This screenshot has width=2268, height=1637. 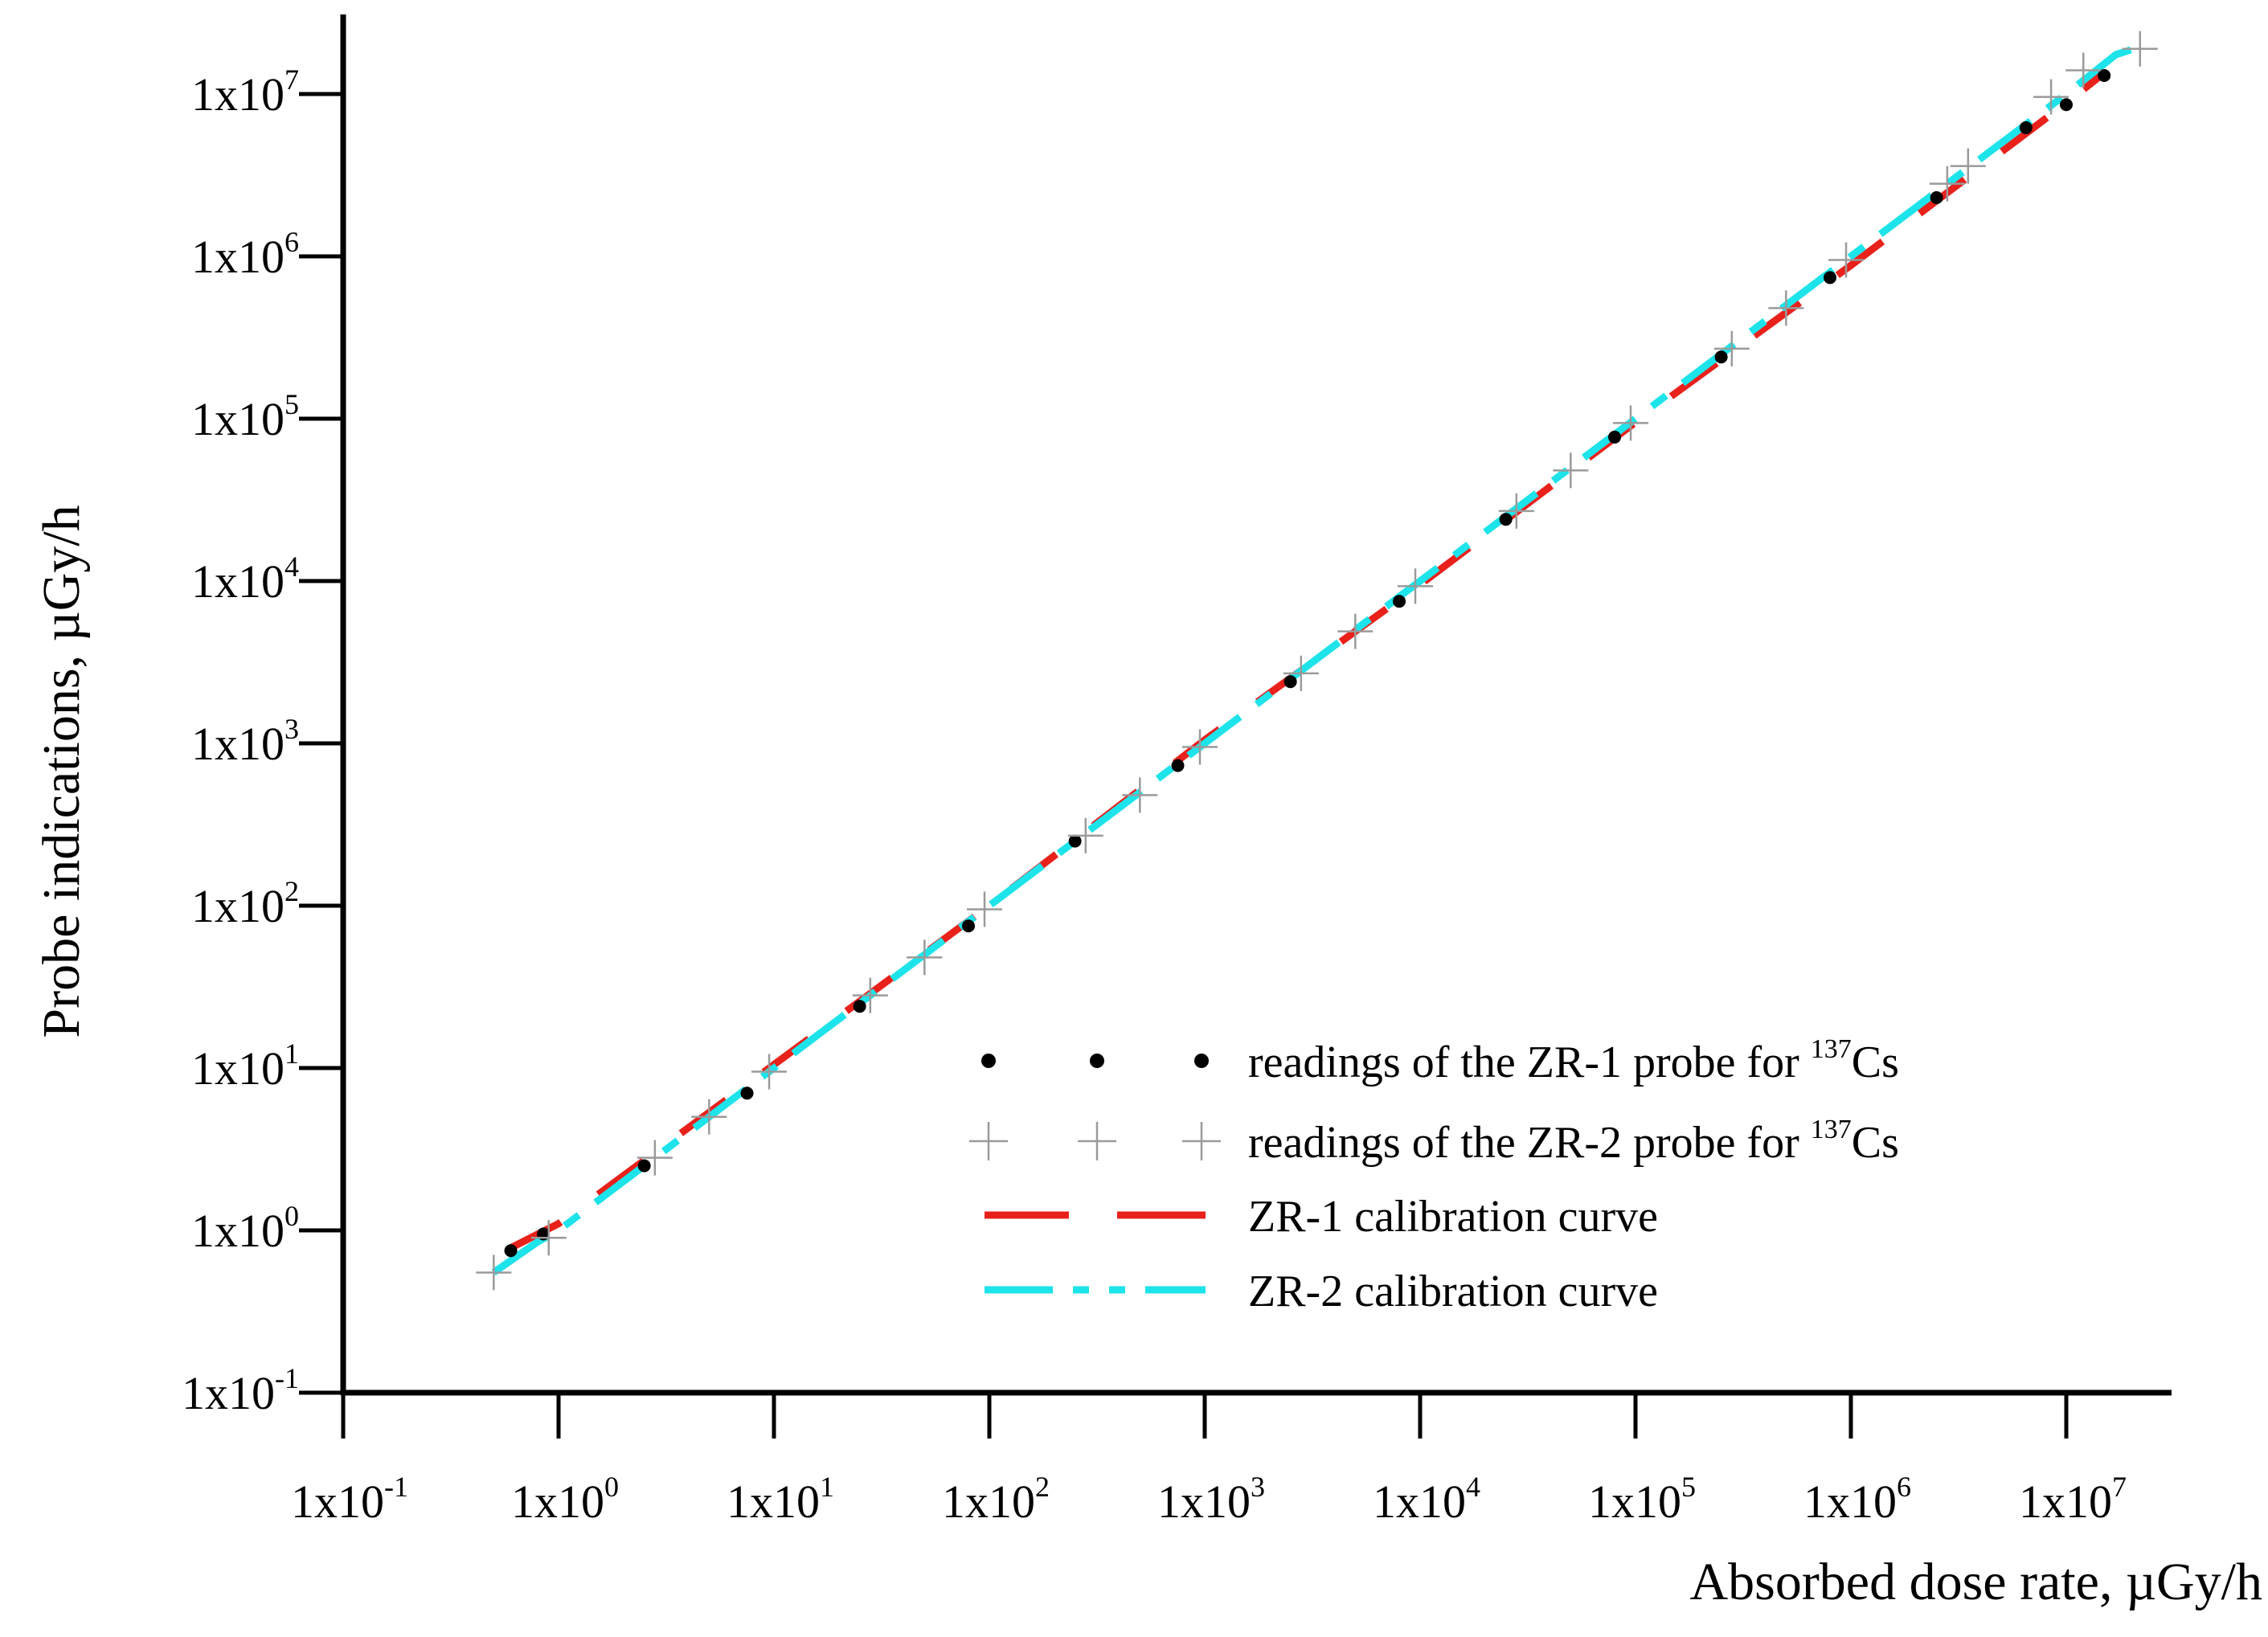 I want to click on legend-item: readings of the ZR-2 probe for 137Cs, so click(x=1434, y=1141).